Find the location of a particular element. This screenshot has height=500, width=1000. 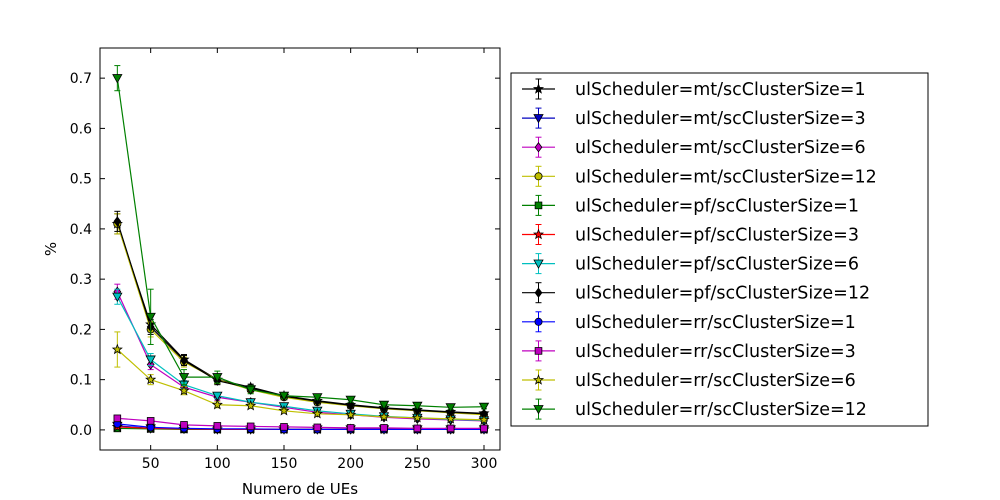

legend-entry: ulScheduler=rr/scClusterSize=6 is located at coordinates (689, 380).